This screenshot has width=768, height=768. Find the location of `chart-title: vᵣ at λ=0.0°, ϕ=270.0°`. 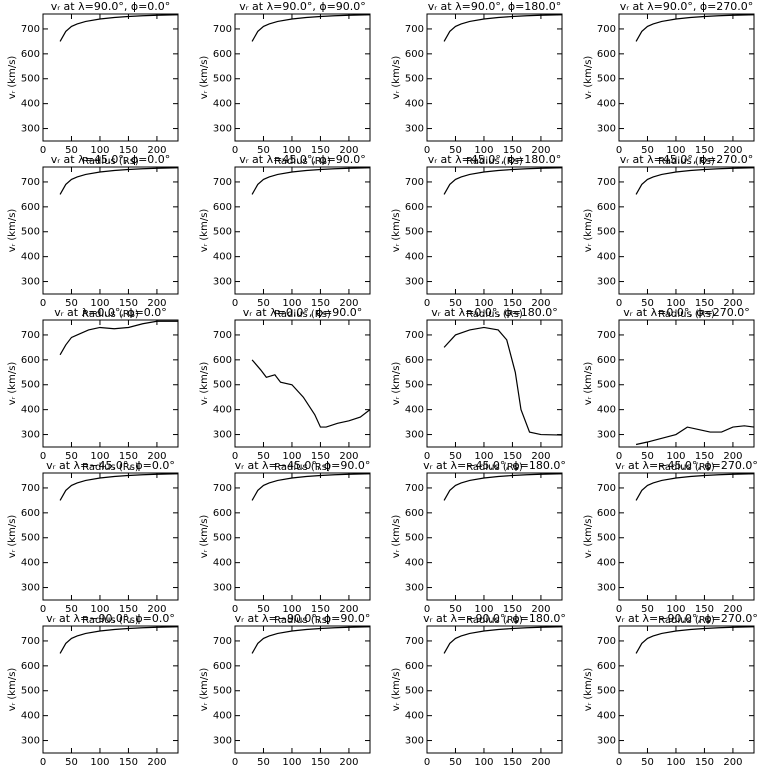

chart-title: vᵣ at λ=0.0°, ϕ=270.0° is located at coordinates (686, 312).